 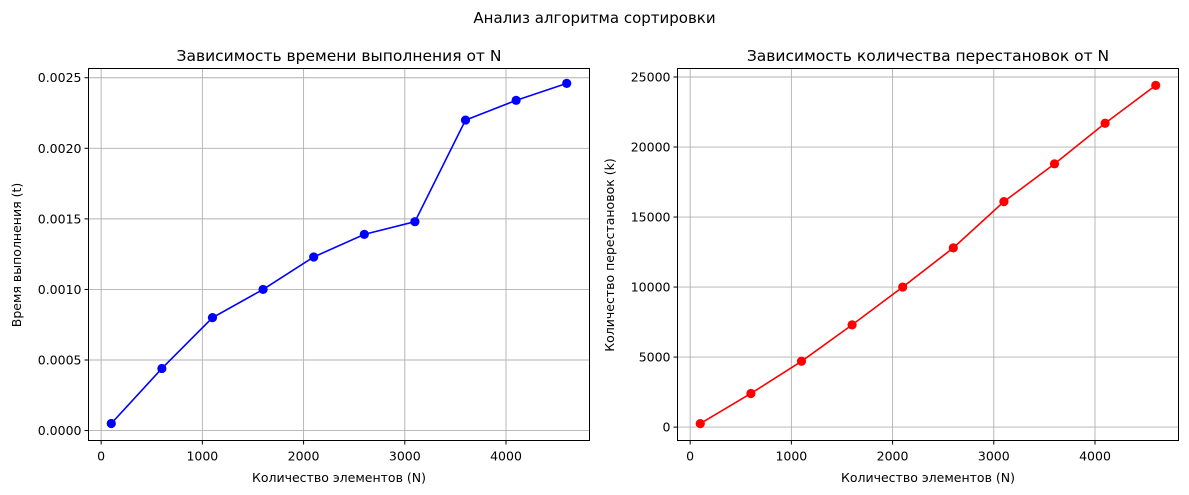 I want to click on chart-swaps-ytick-label: 5000, so click(x=655, y=357).